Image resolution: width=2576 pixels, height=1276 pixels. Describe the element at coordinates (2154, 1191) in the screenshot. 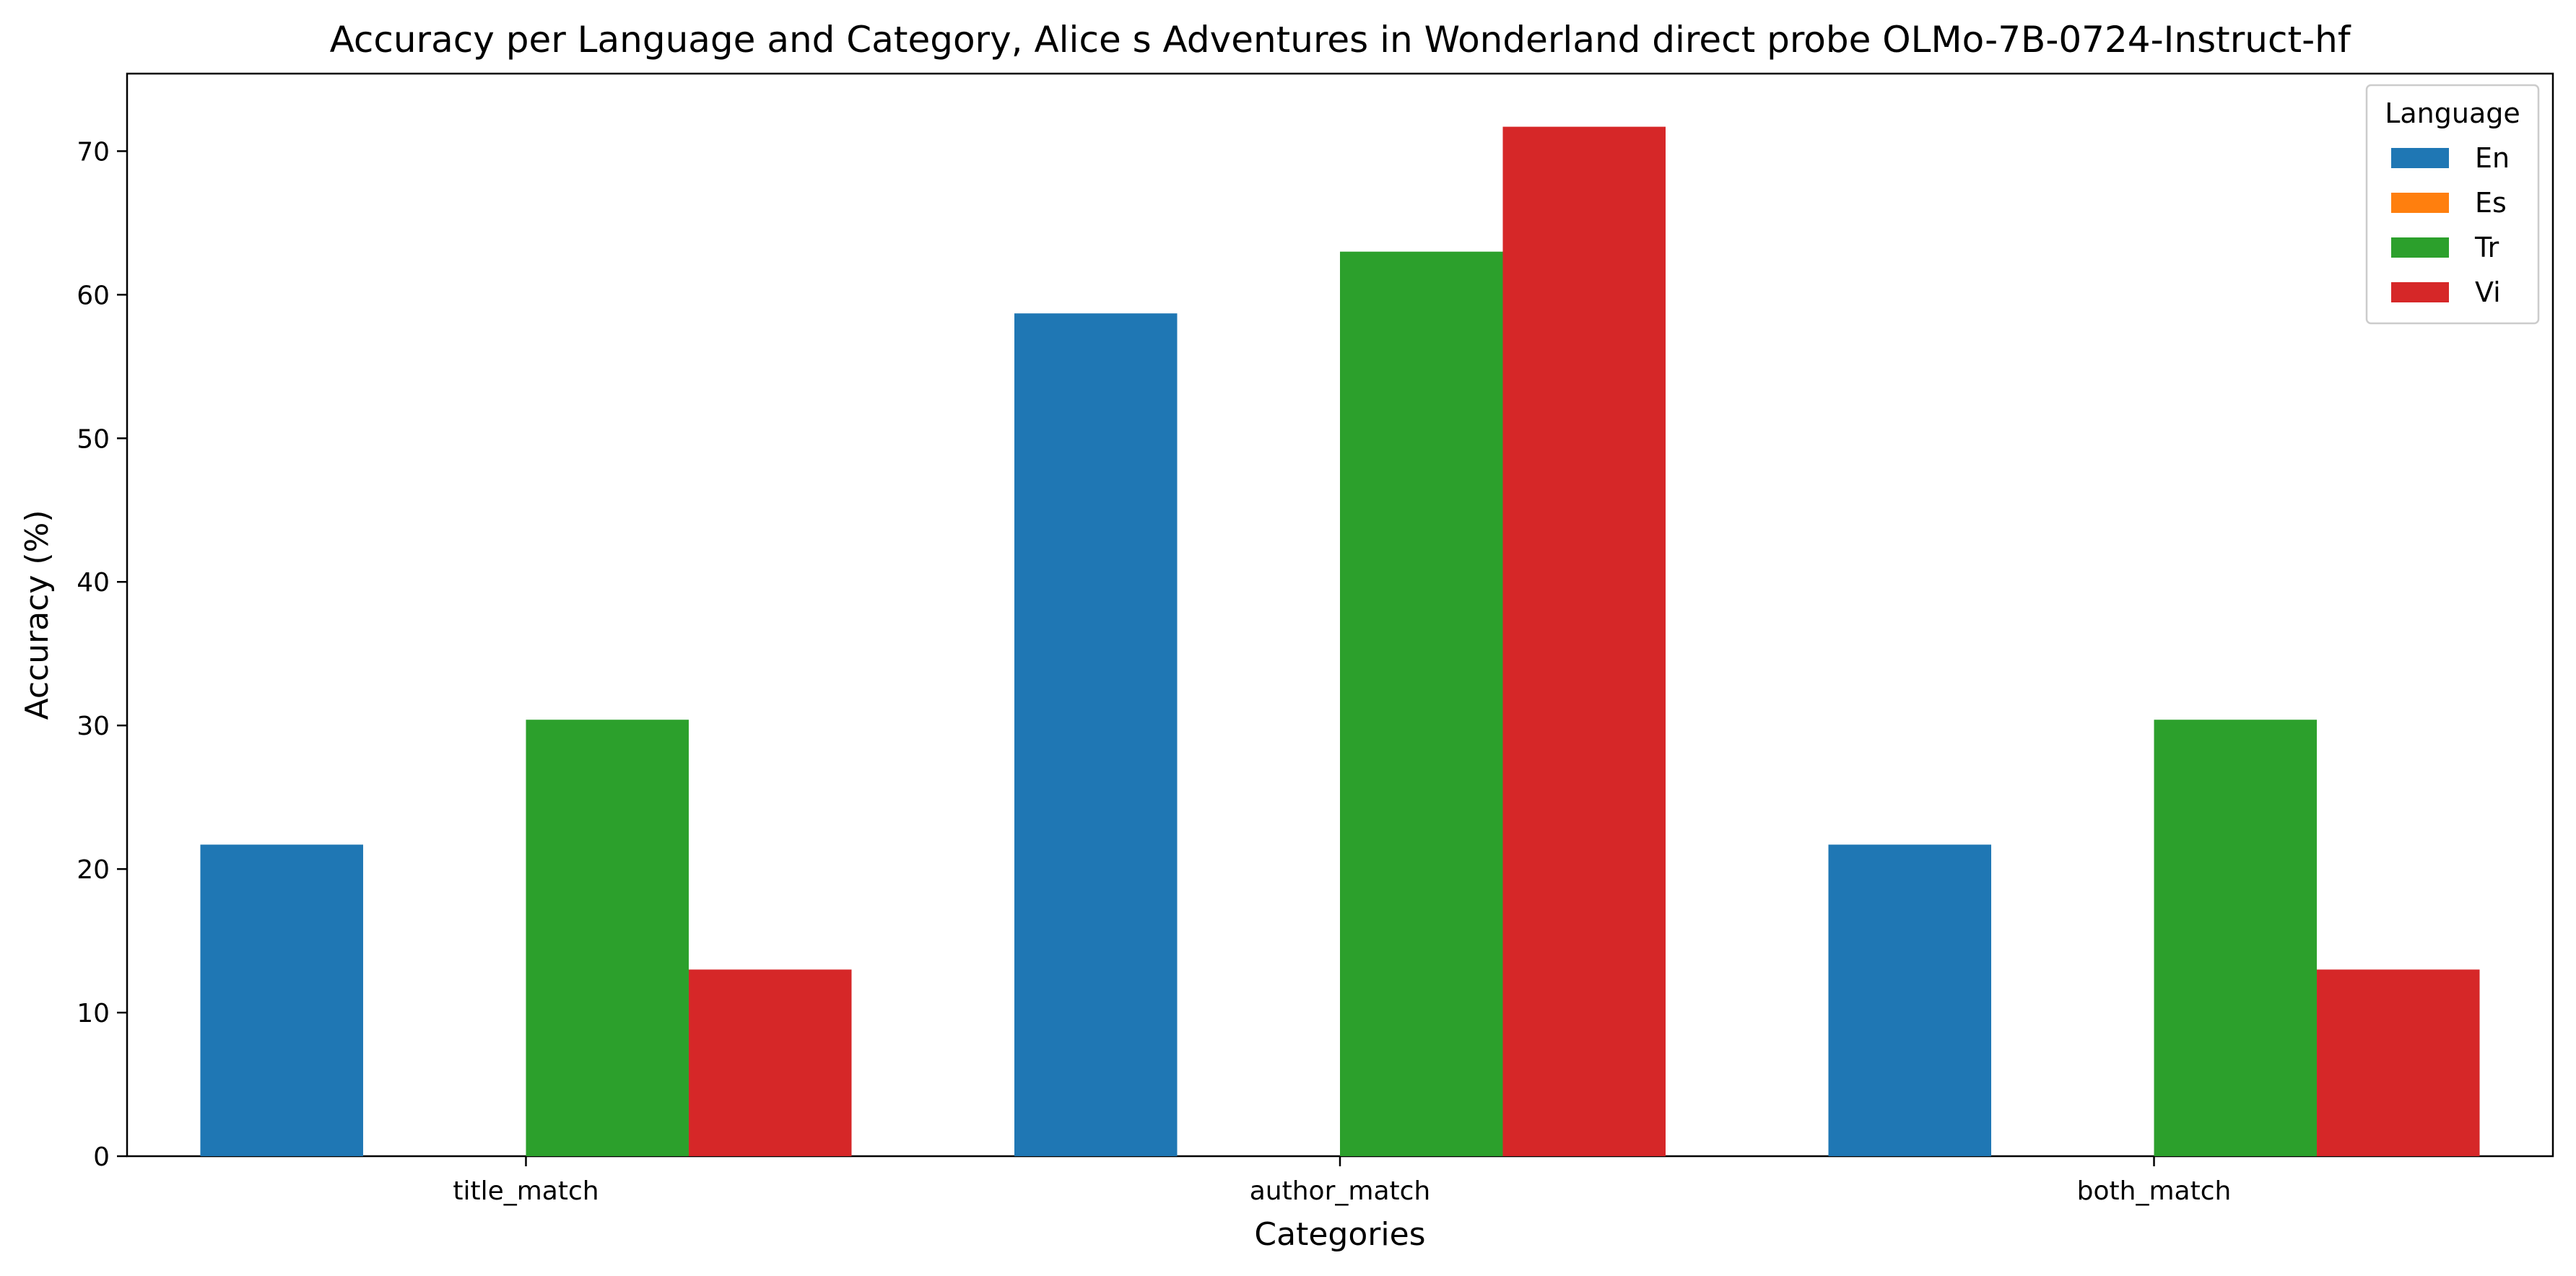

I see `x-tick-label: both_match` at that location.